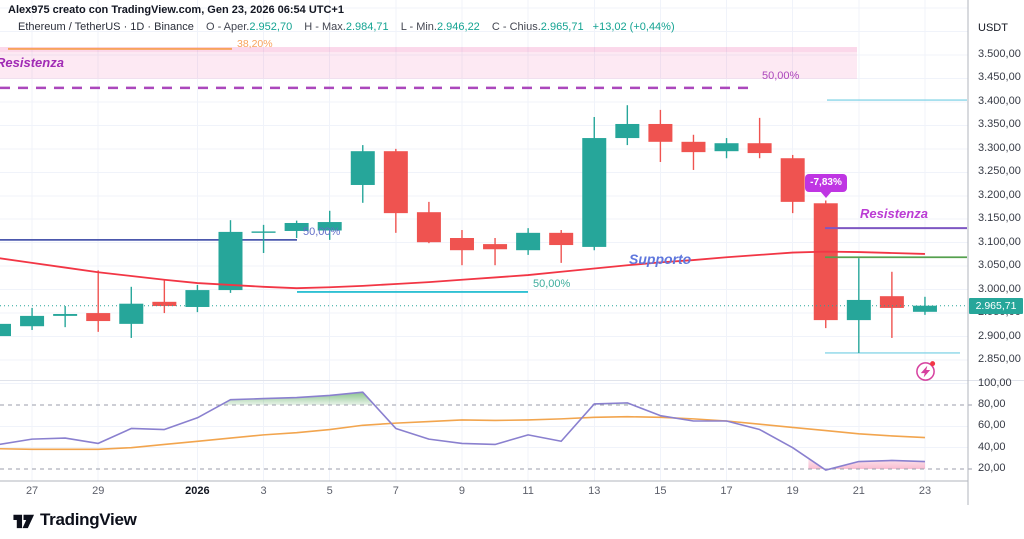 This screenshot has width=1024, height=539. Describe the element at coordinates (32, 491) in the screenshot. I see `time-tick-label: 27` at that location.